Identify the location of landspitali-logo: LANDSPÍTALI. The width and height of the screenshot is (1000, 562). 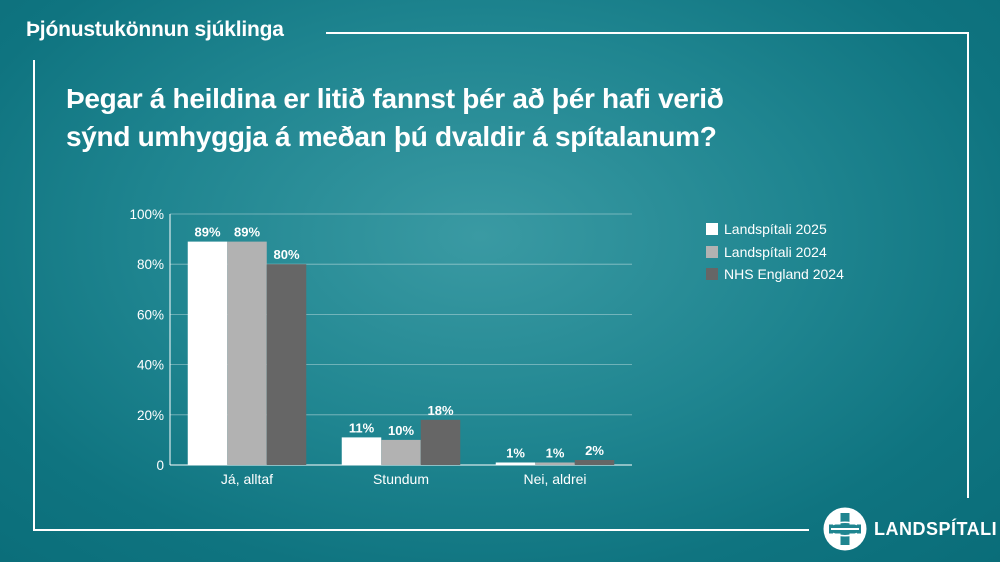
(909, 529).